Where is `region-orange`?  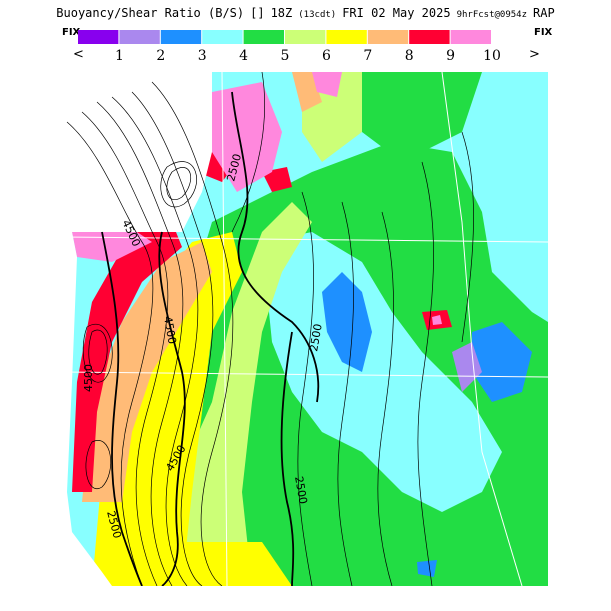 region-orange is located at coordinates (147, 372).